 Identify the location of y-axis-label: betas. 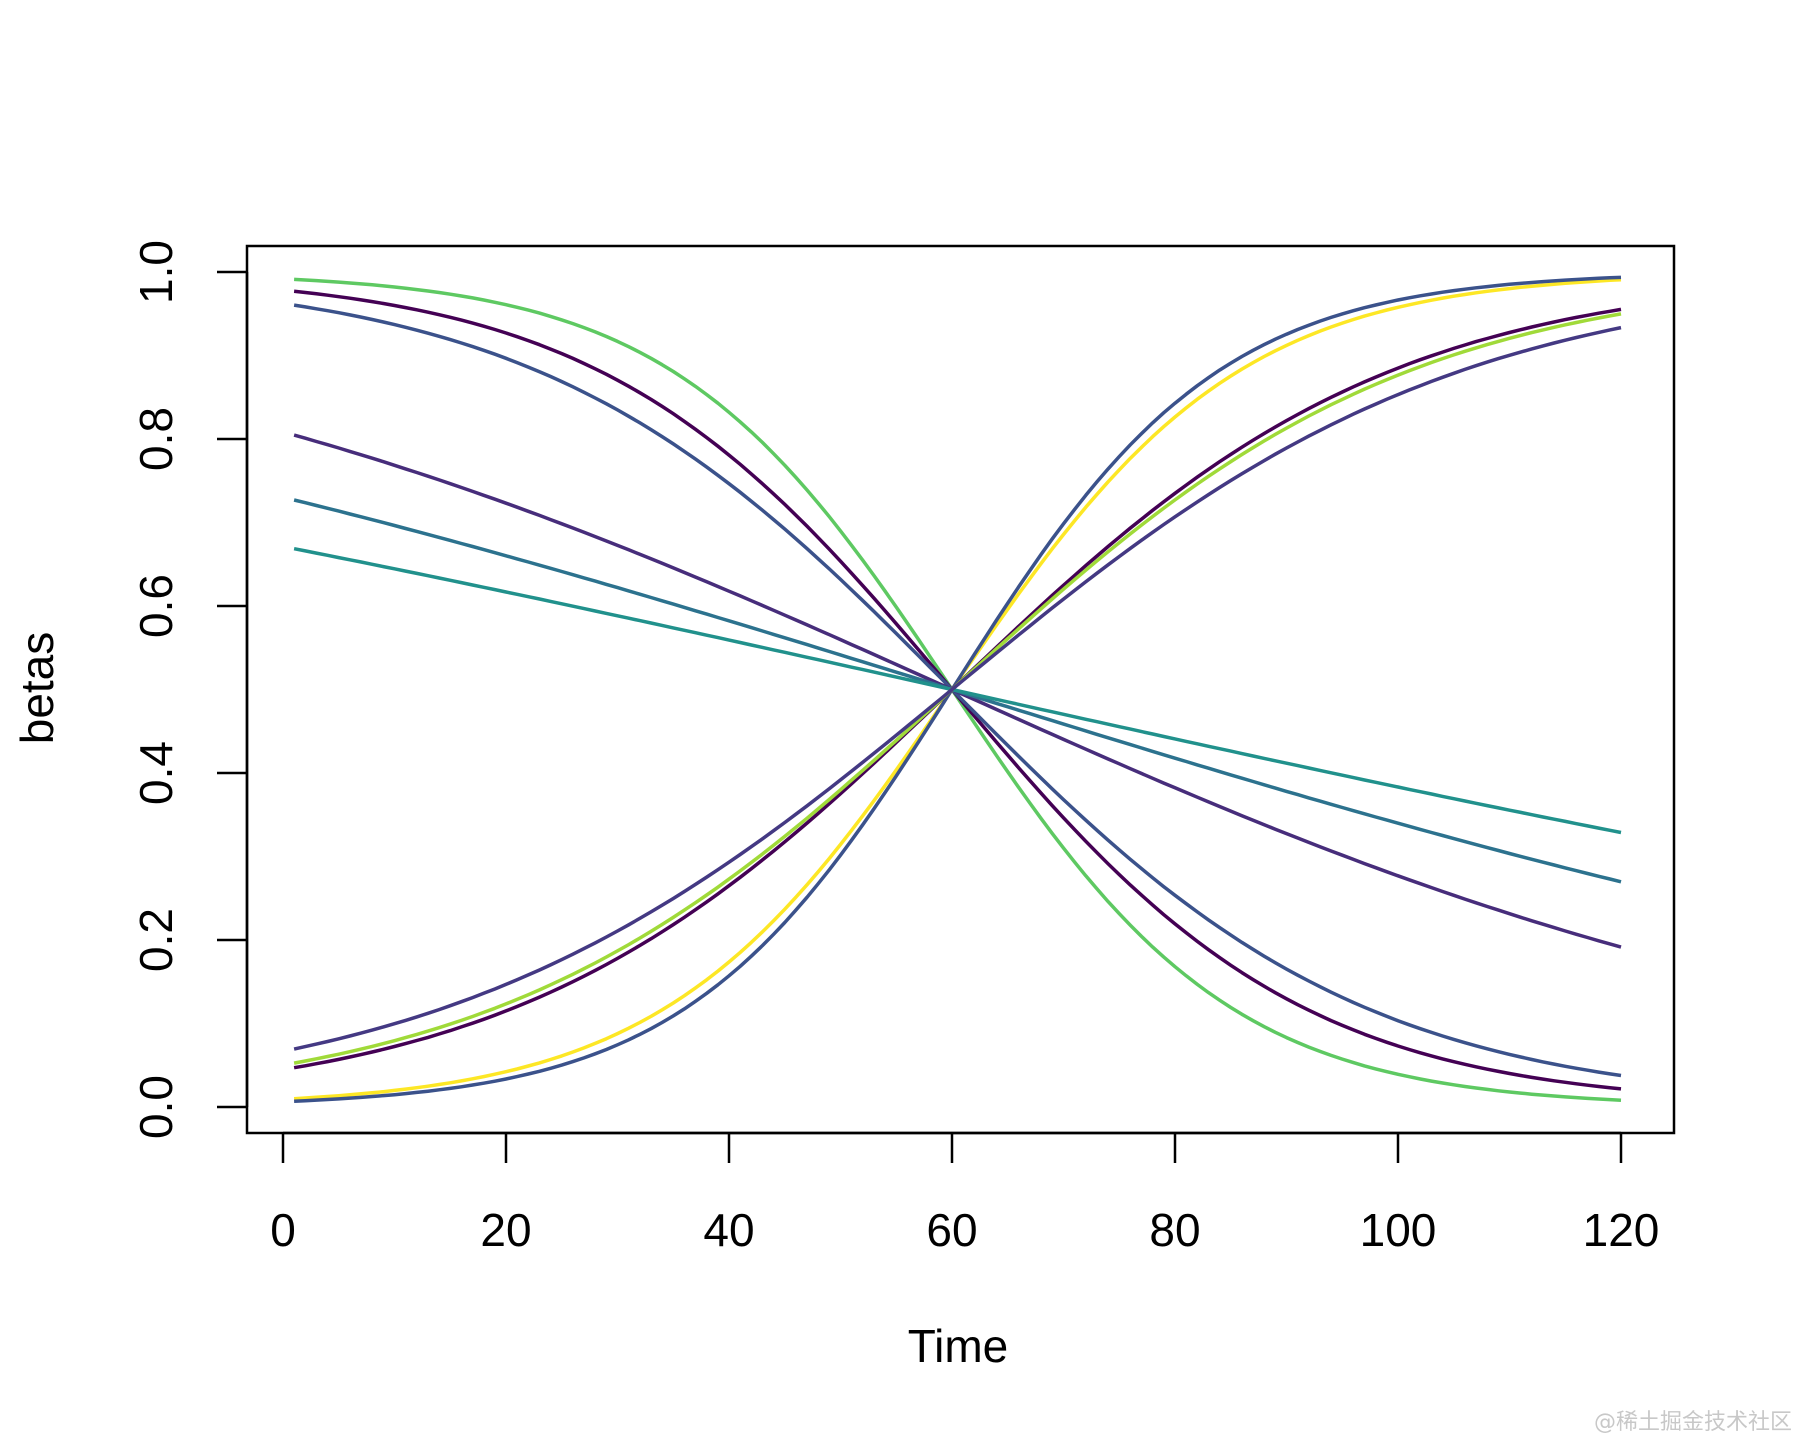
(37, 688).